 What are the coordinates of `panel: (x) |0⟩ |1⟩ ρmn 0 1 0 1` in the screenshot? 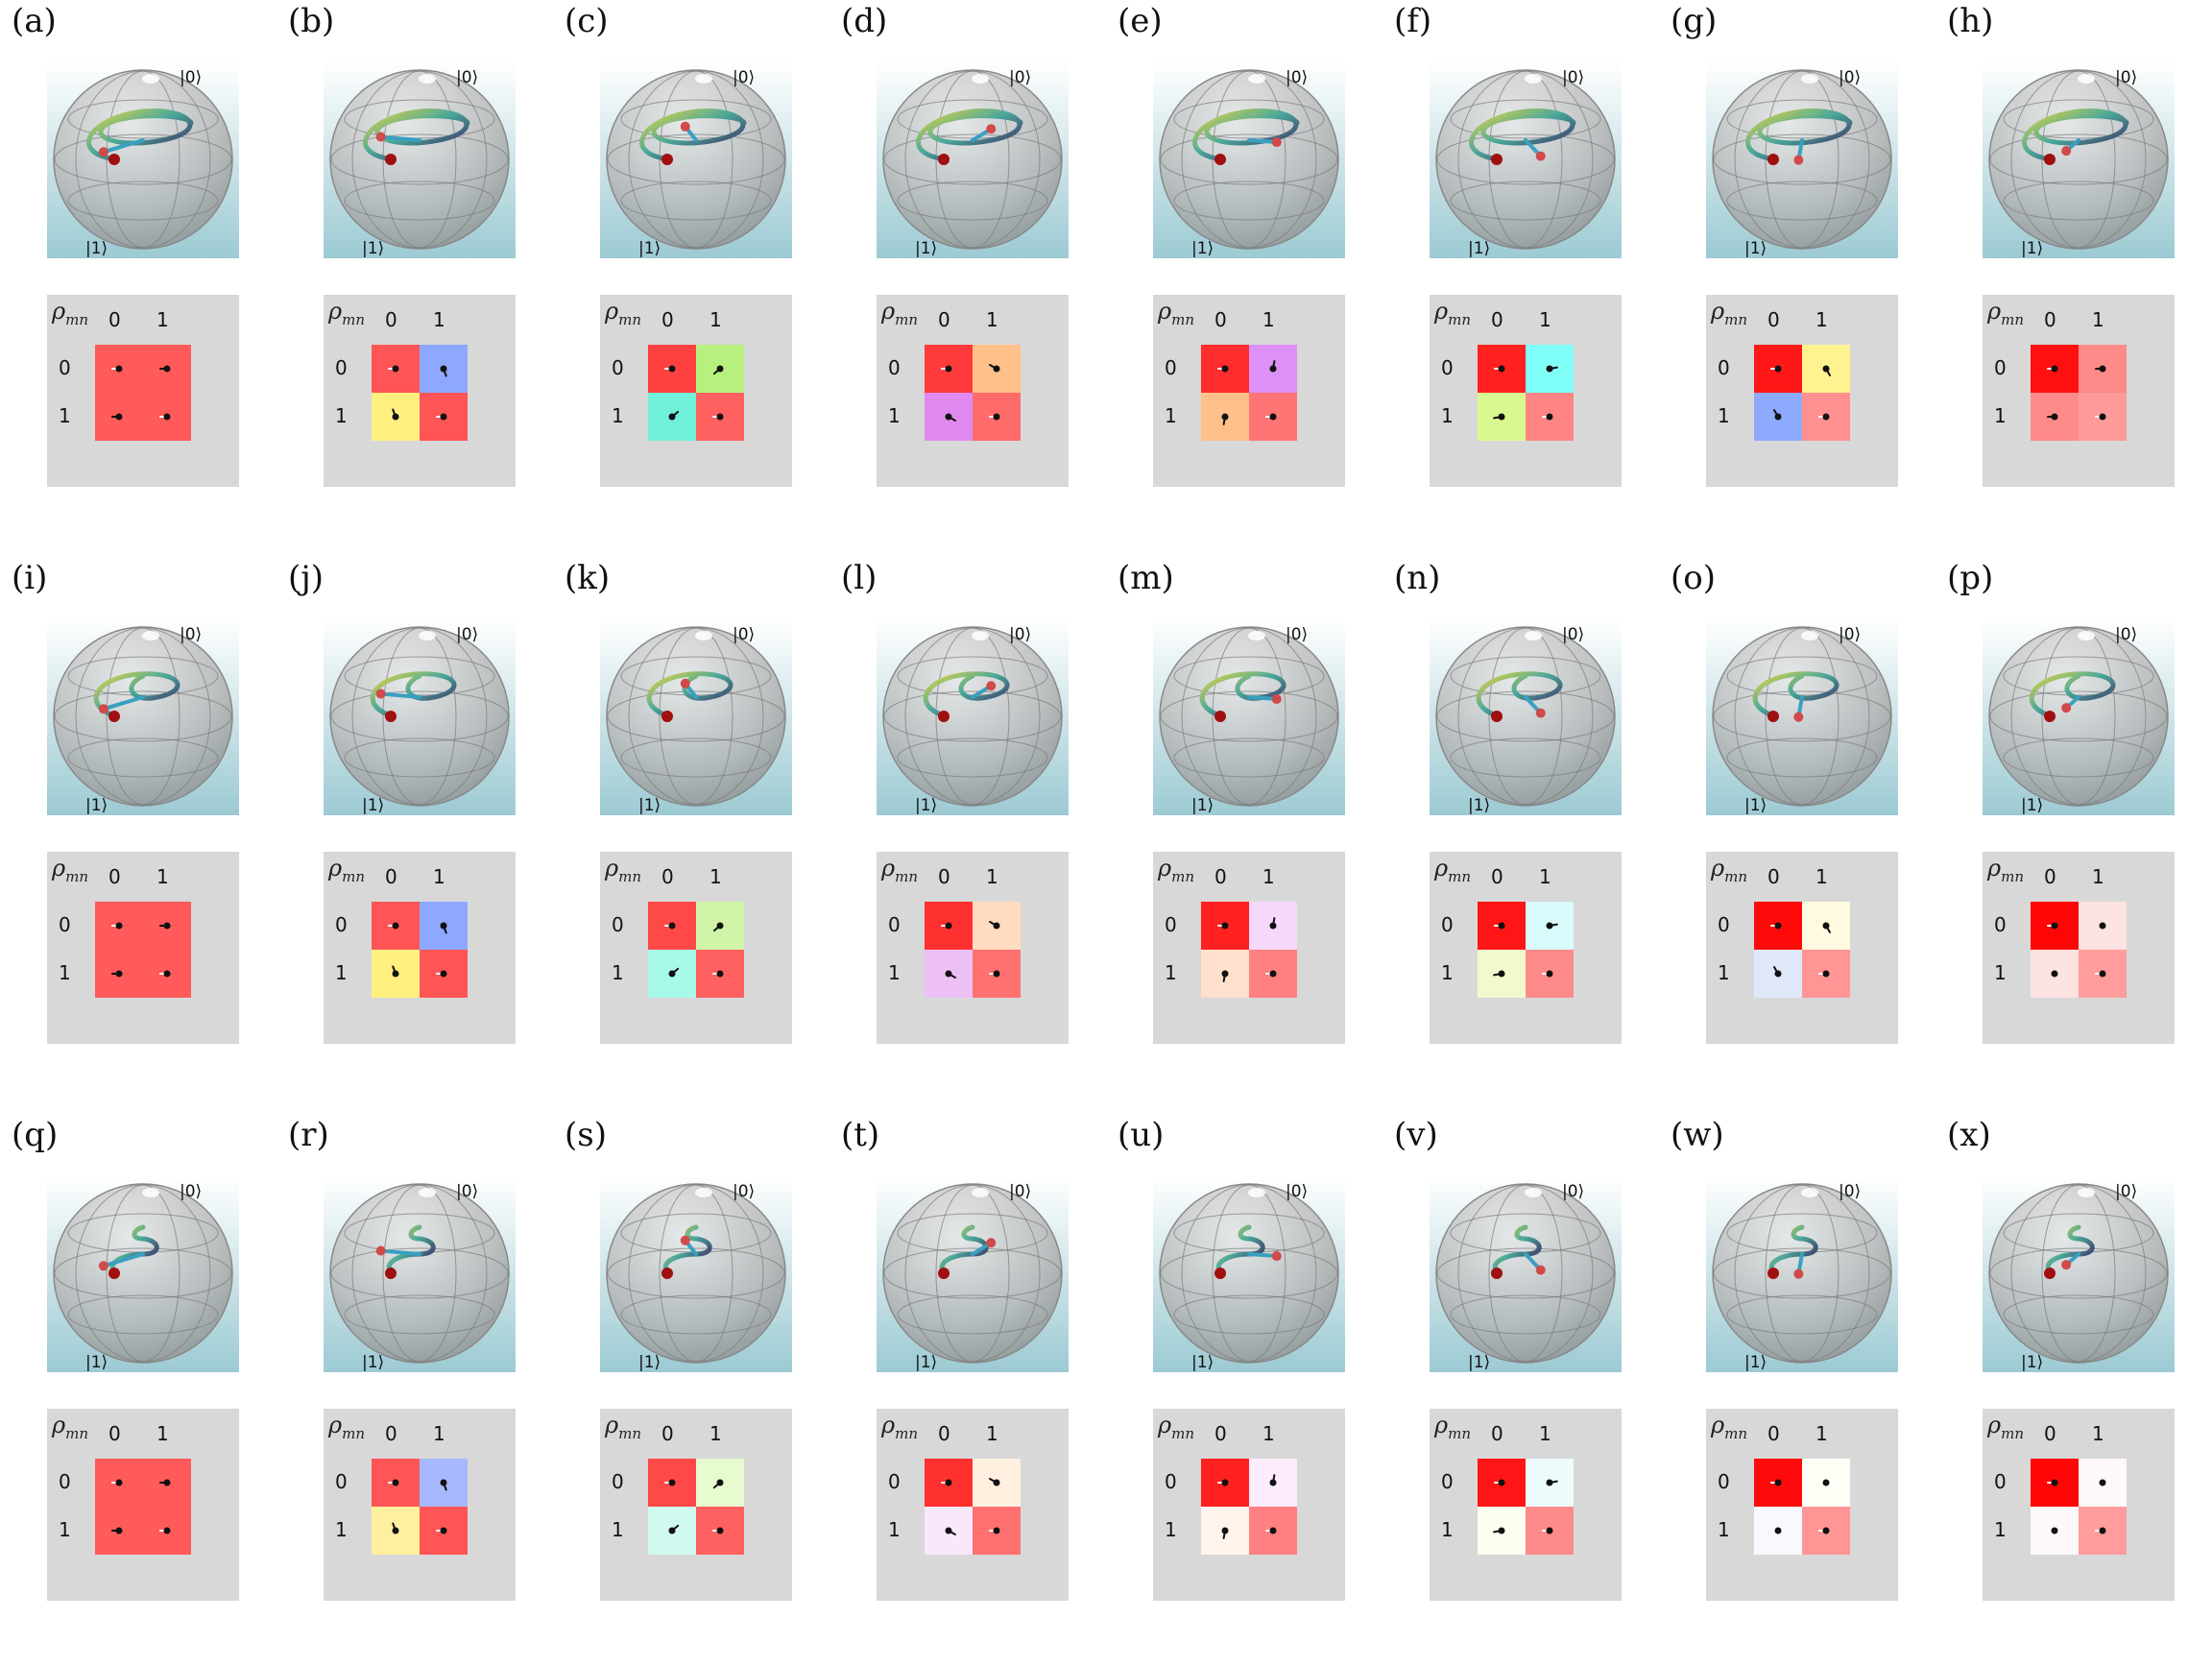 It's located at (2074, 1391).